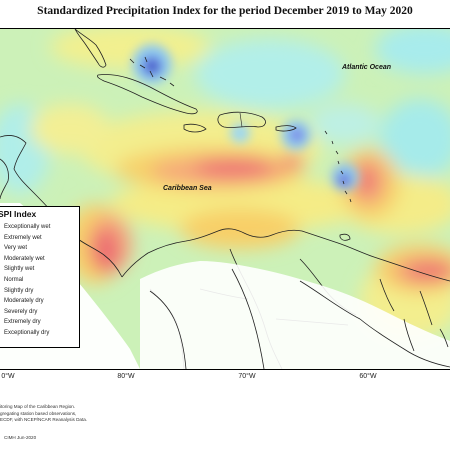 This screenshot has width=450, height=450. I want to click on legend-item: Extremely dry, so click(22, 322).